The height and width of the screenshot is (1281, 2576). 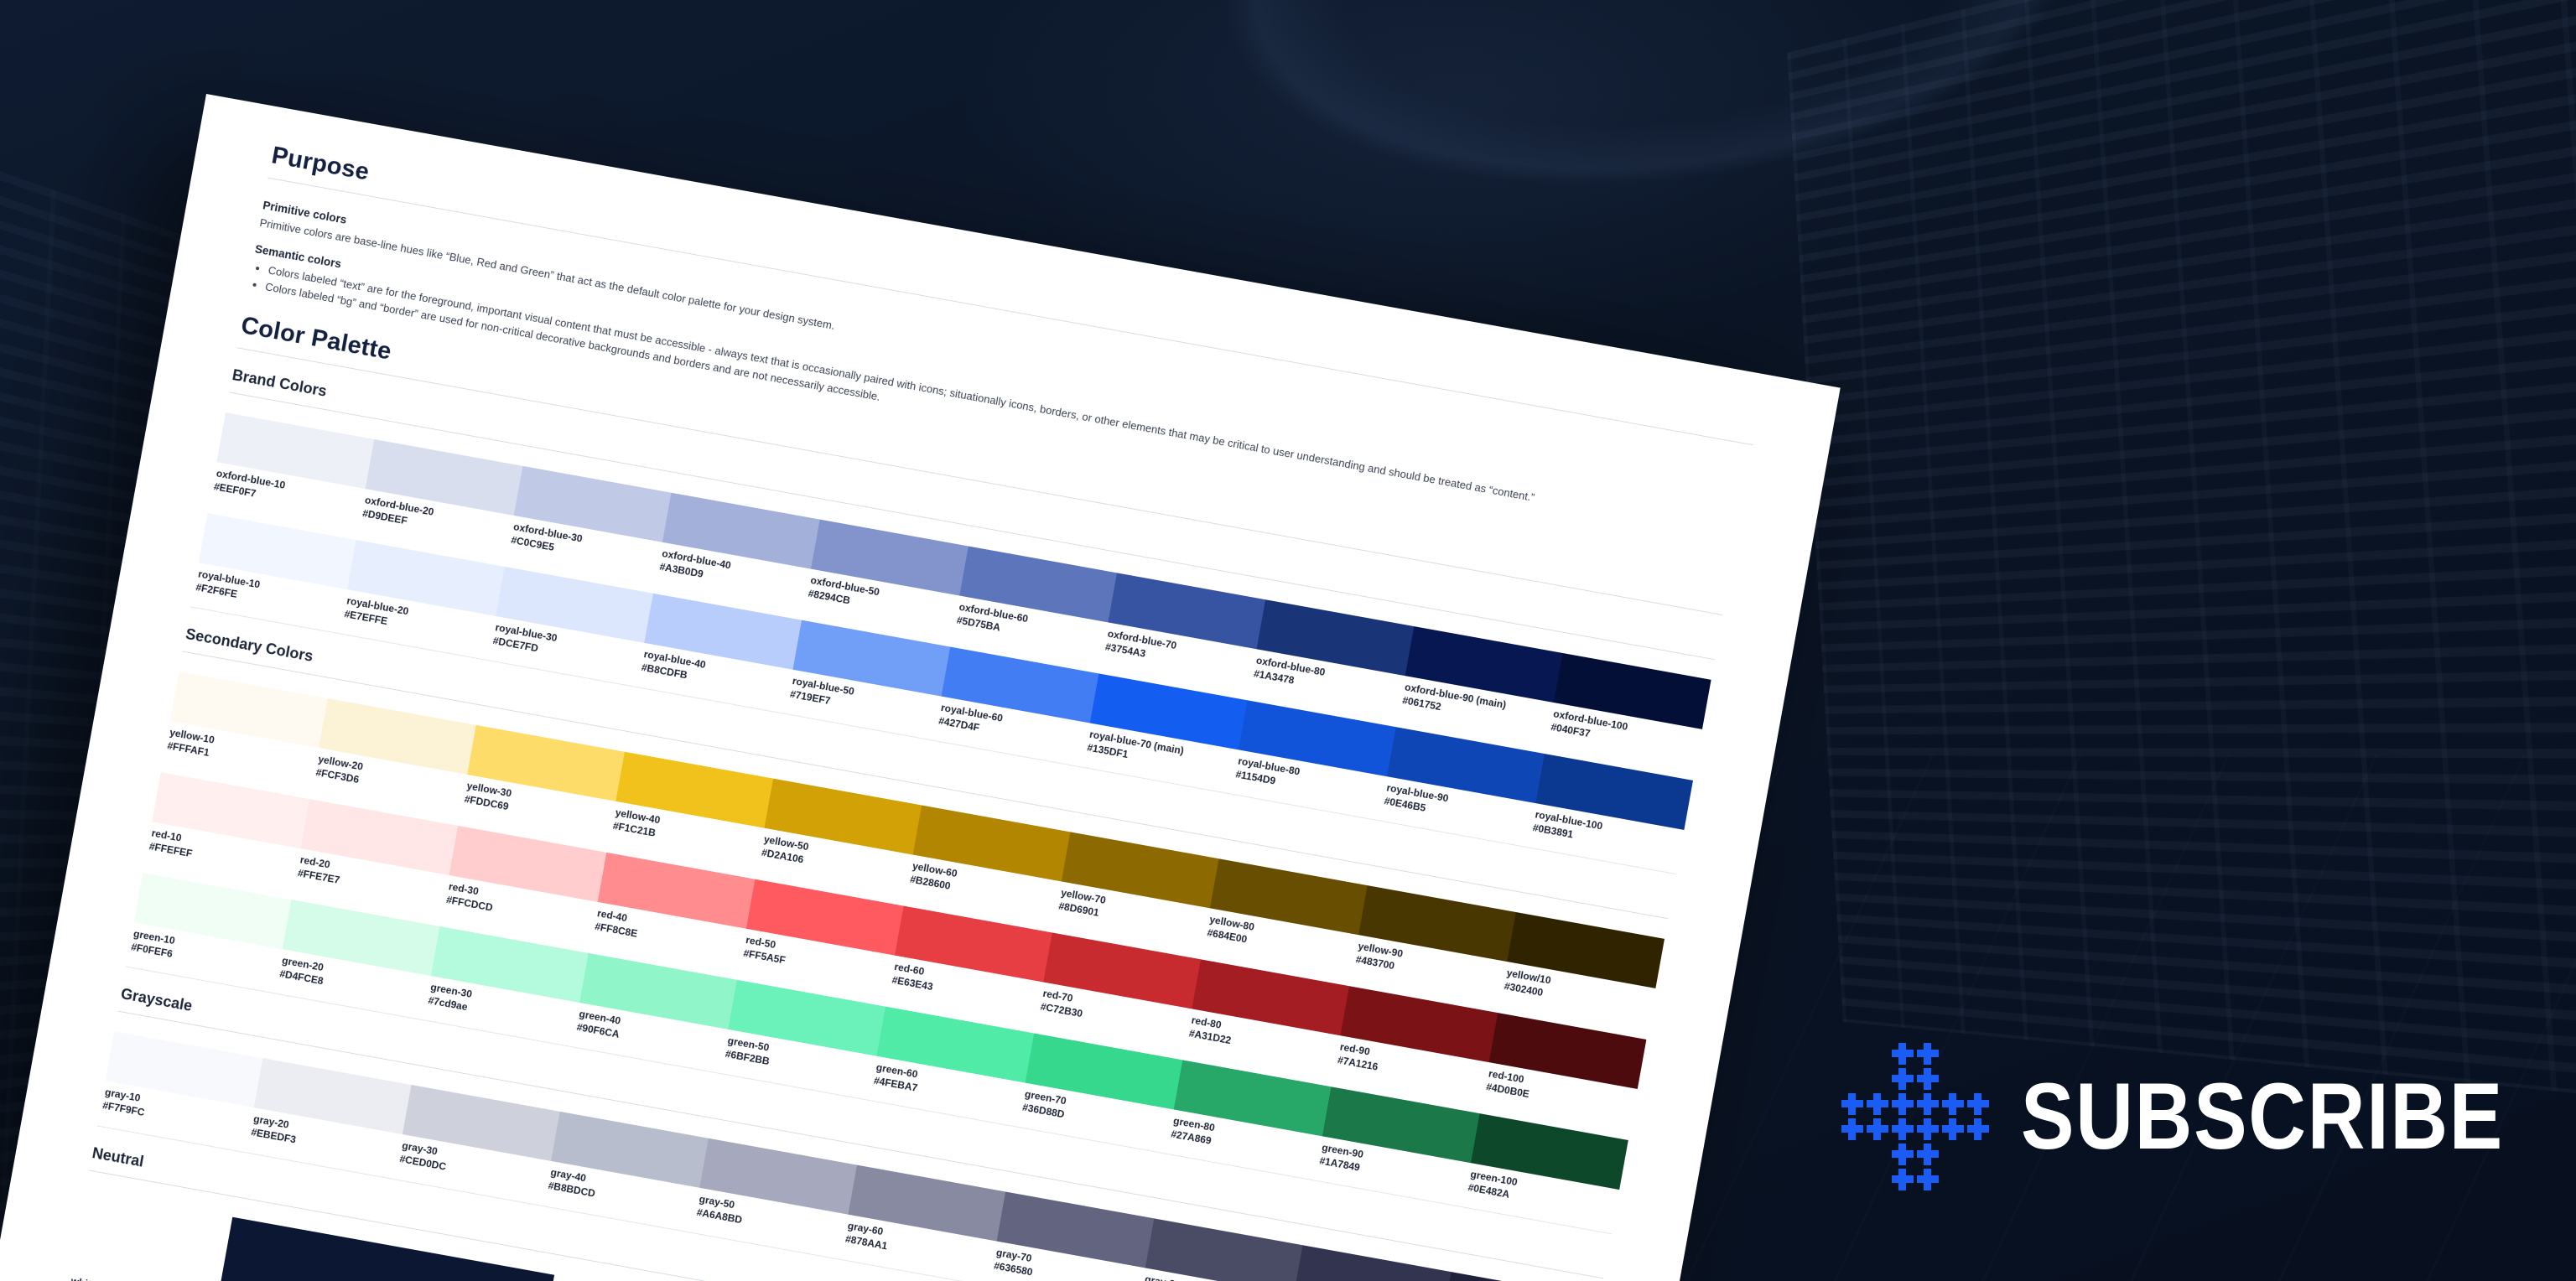 What do you see at coordinates (1524, 989) in the screenshot?
I see `swatch-hex: #302400` at bounding box center [1524, 989].